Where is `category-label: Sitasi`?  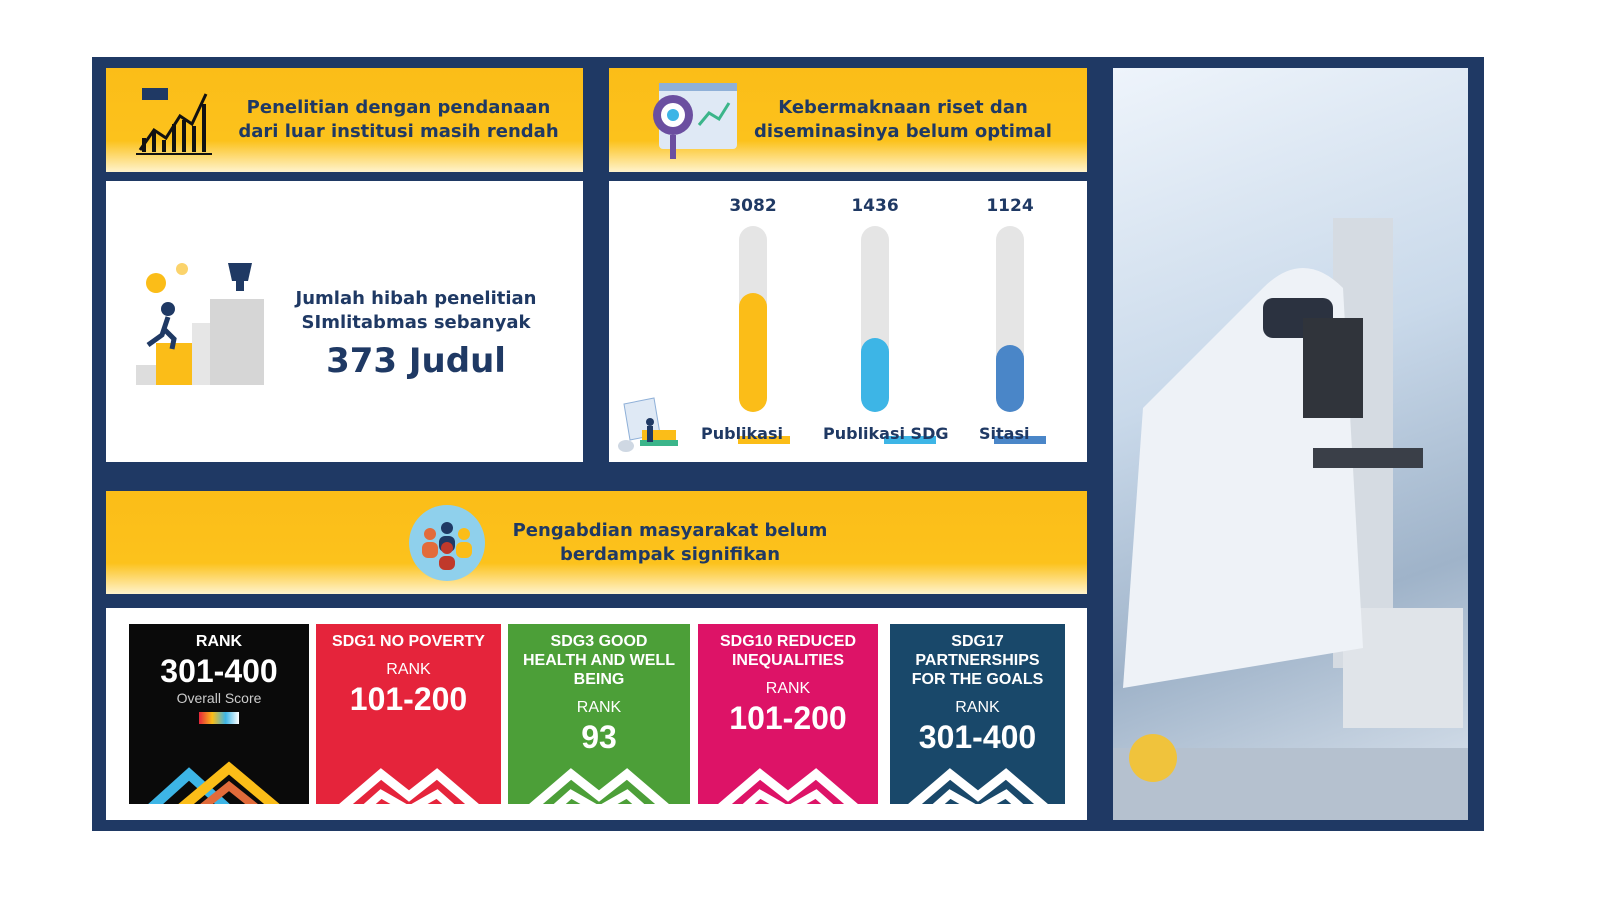
category-label: Sitasi is located at coordinates (1004, 433).